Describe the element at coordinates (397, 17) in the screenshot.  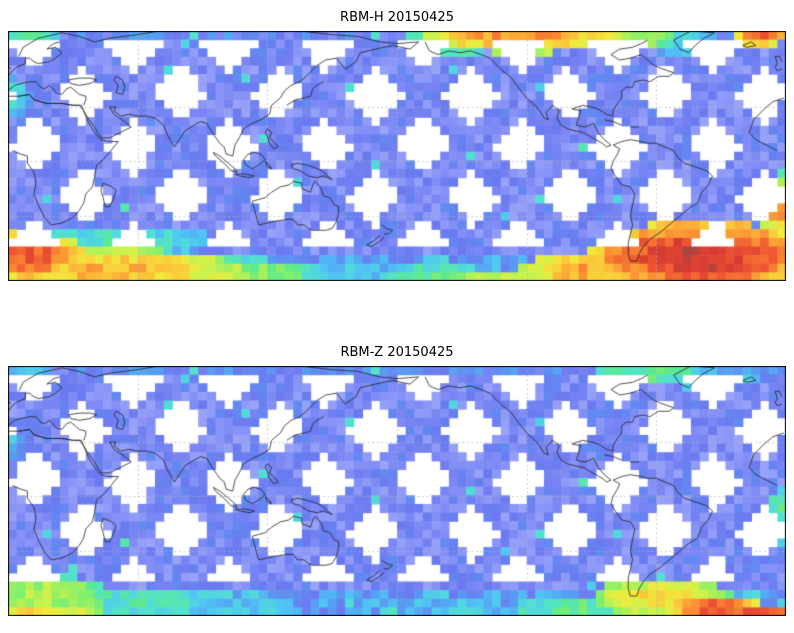
I see `panel-title: RBM-H 20150425` at that location.